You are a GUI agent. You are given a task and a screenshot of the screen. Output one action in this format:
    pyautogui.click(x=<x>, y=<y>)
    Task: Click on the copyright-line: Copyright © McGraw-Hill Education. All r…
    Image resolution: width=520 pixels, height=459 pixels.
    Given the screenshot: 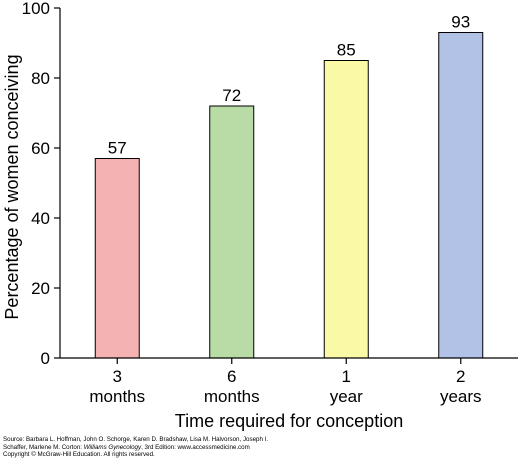 What is the action you would take?
    pyautogui.click(x=79, y=455)
    